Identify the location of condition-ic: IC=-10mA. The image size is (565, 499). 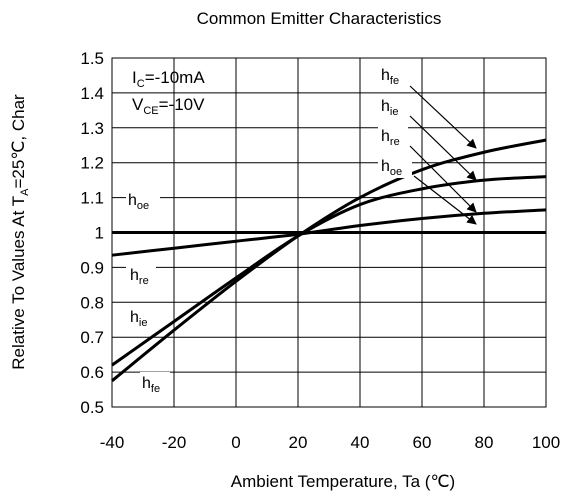
(168, 79).